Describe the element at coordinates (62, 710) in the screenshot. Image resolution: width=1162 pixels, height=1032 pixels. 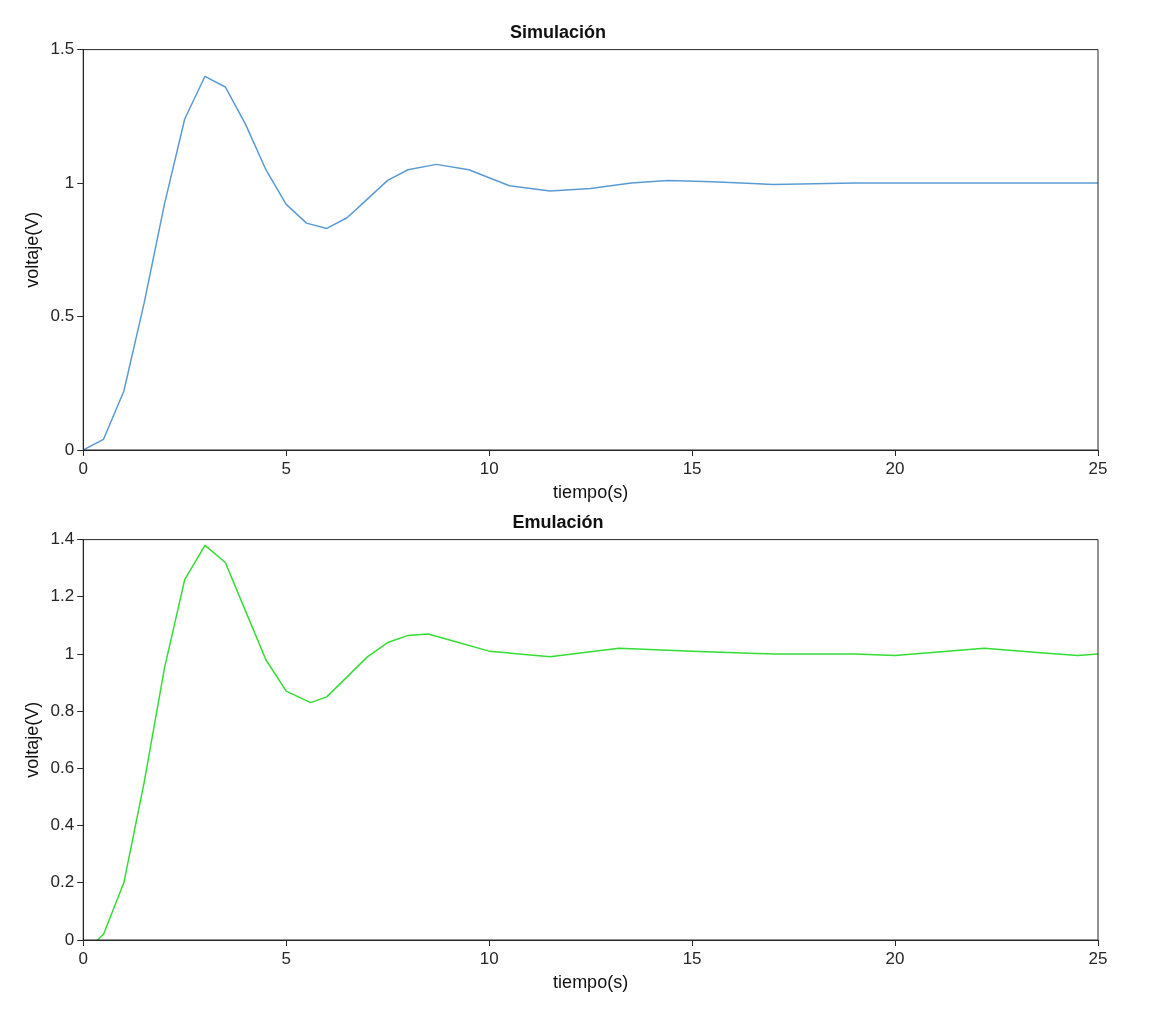
I see `y-tick-label: 0.8` at that location.